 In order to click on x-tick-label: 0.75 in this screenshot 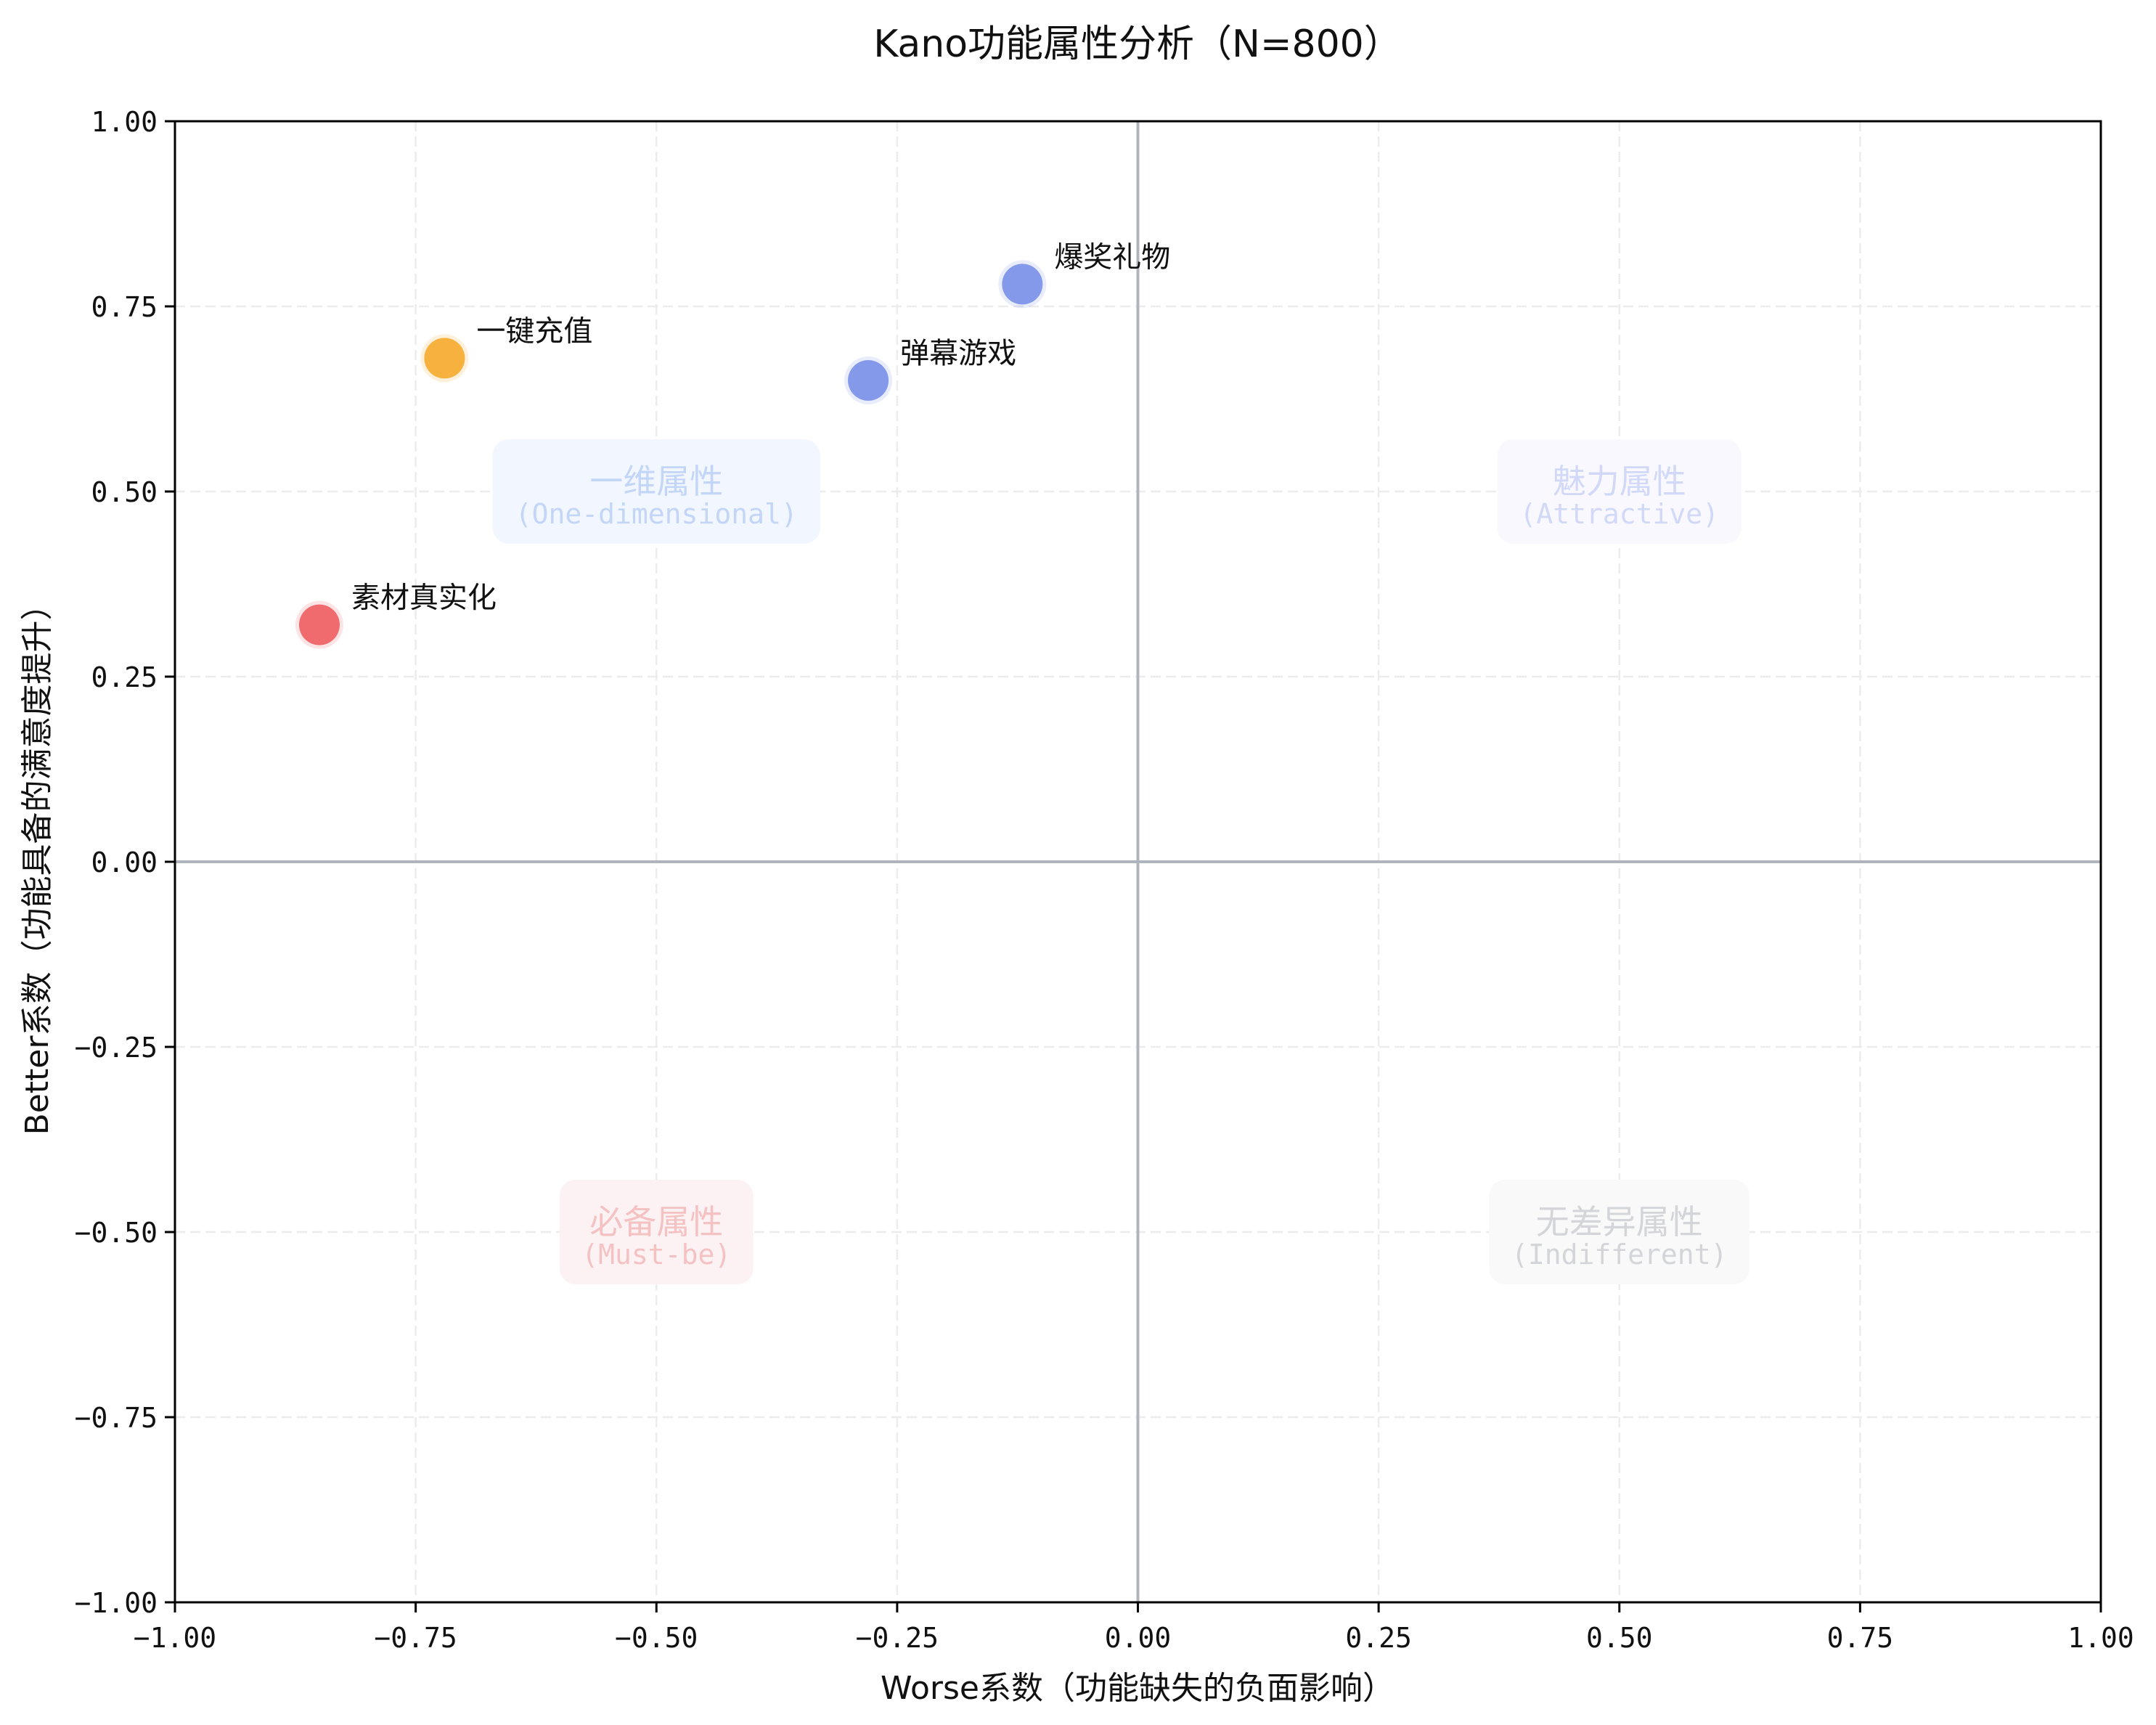, I will do `click(1861, 1638)`.